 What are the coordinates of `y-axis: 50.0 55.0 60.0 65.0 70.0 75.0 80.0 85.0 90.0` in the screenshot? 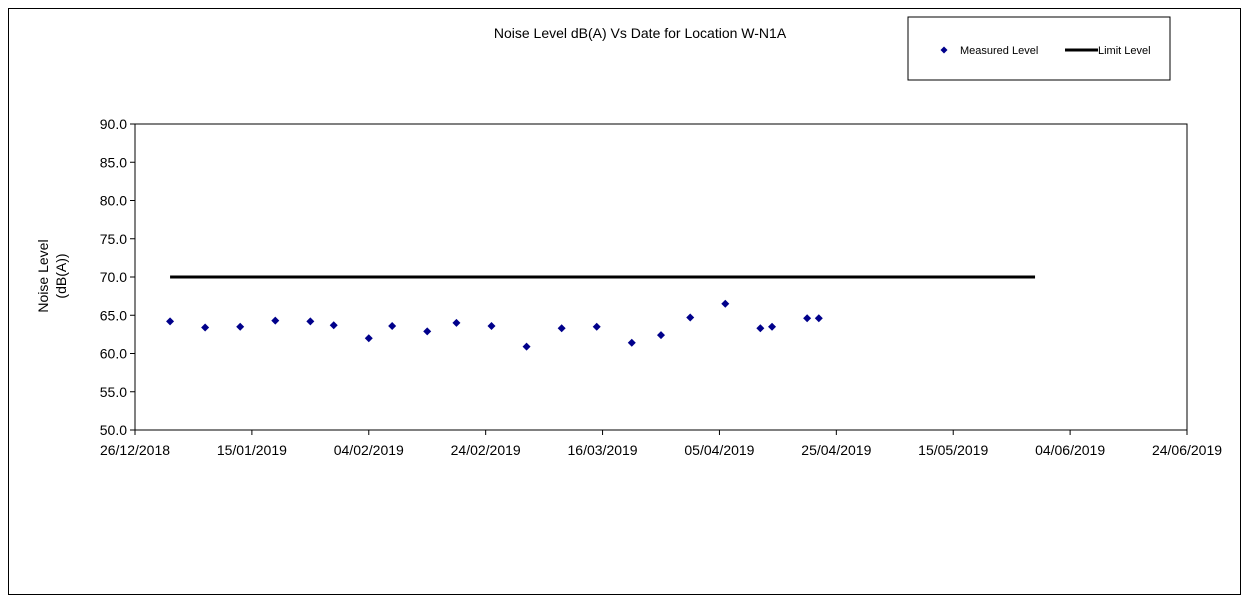 It's located at (117, 277).